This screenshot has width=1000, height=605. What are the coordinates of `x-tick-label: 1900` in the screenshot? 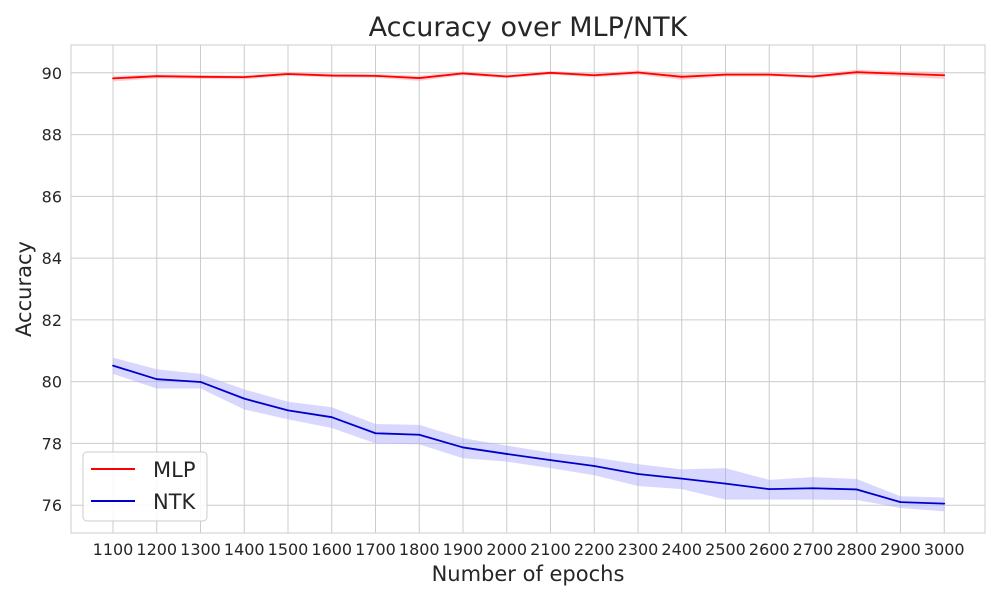 It's located at (463, 549).